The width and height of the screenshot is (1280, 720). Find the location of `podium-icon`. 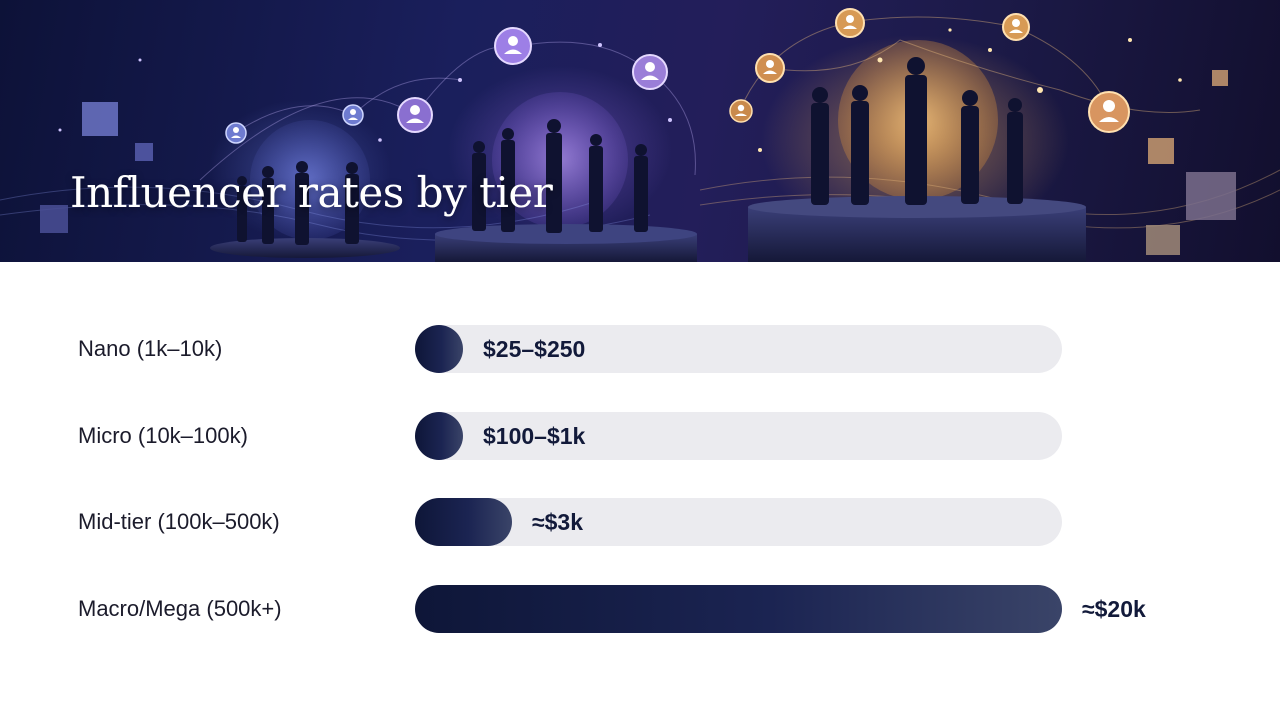

podium-icon is located at coordinates (648, 229).